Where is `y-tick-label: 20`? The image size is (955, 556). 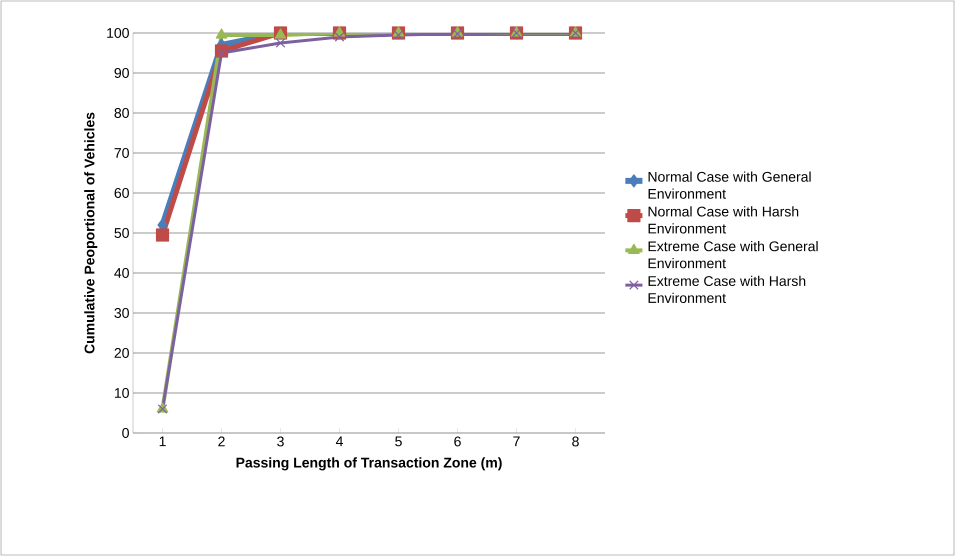 y-tick-label: 20 is located at coordinates (121, 353).